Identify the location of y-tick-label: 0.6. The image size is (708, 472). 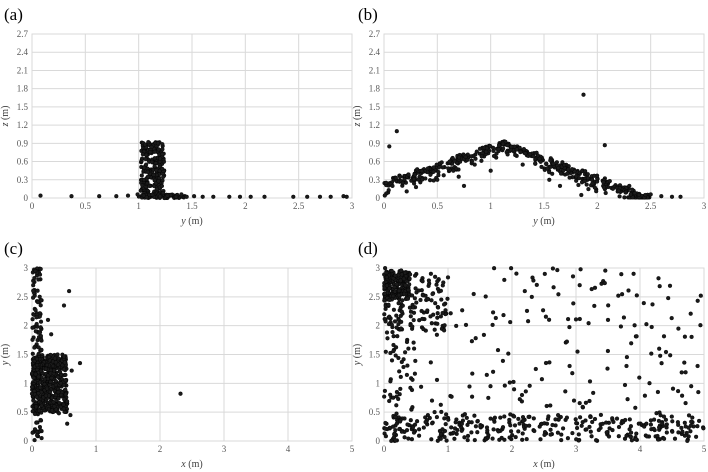
(375, 162).